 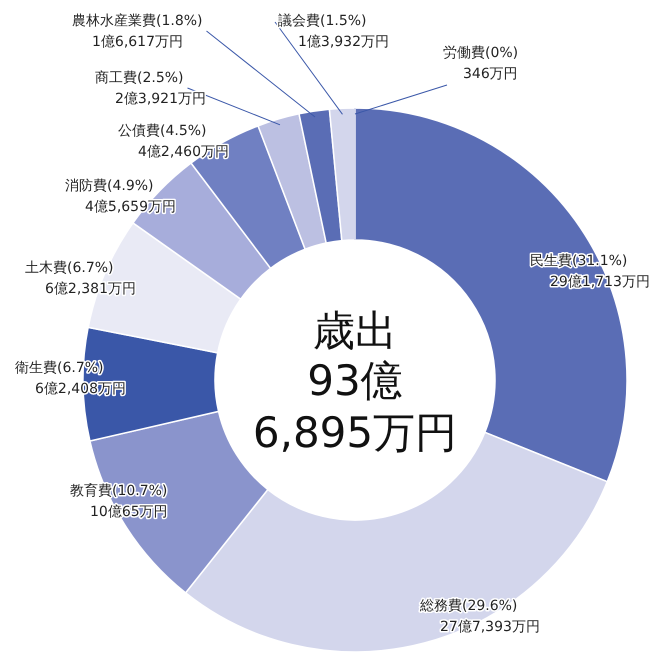 What do you see at coordinates (490, 74) in the screenshot?
I see `text: 346万円` at bounding box center [490, 74].